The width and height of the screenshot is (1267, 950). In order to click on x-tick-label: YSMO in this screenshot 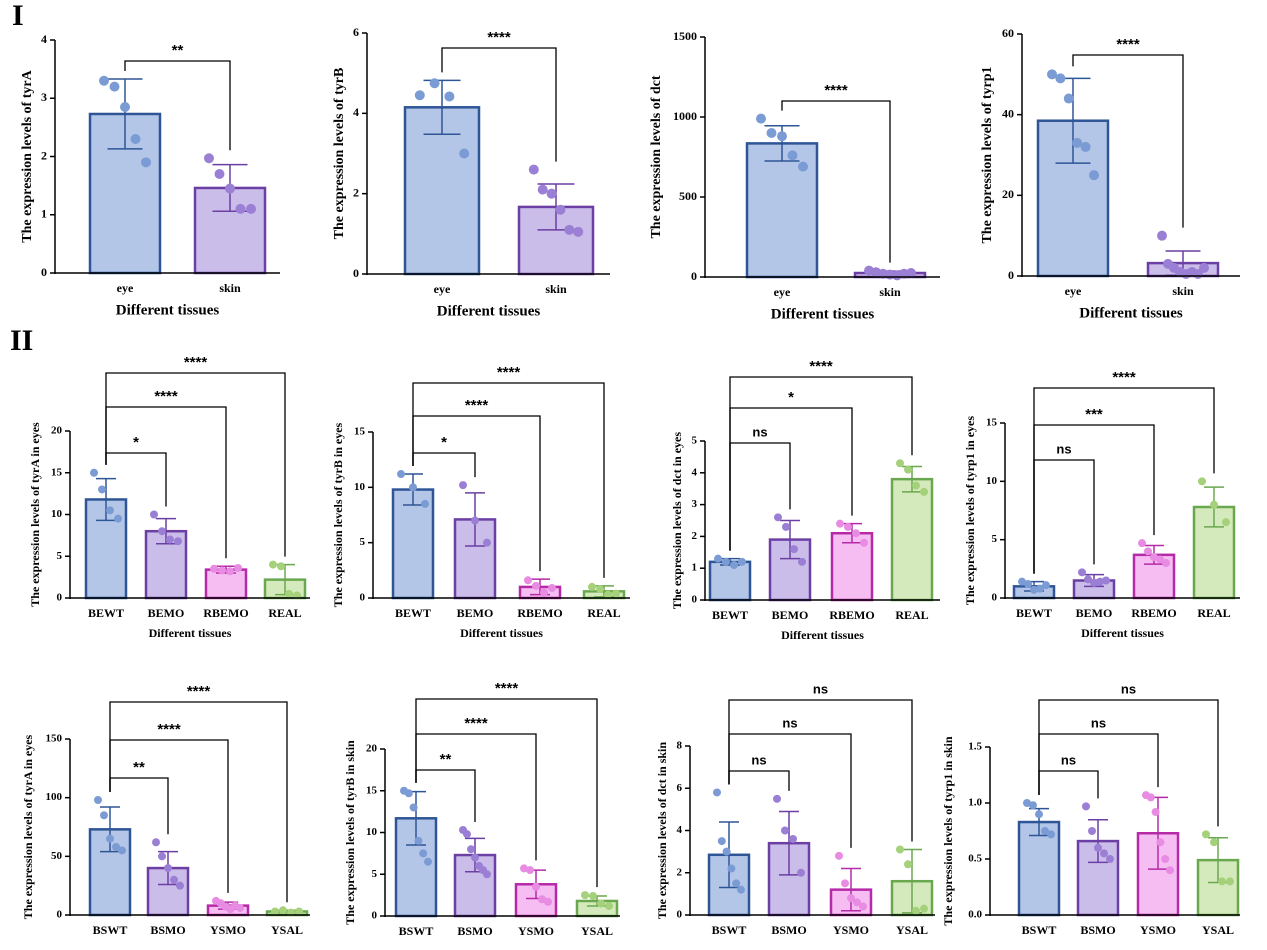, I will do `click(228, 930)`.